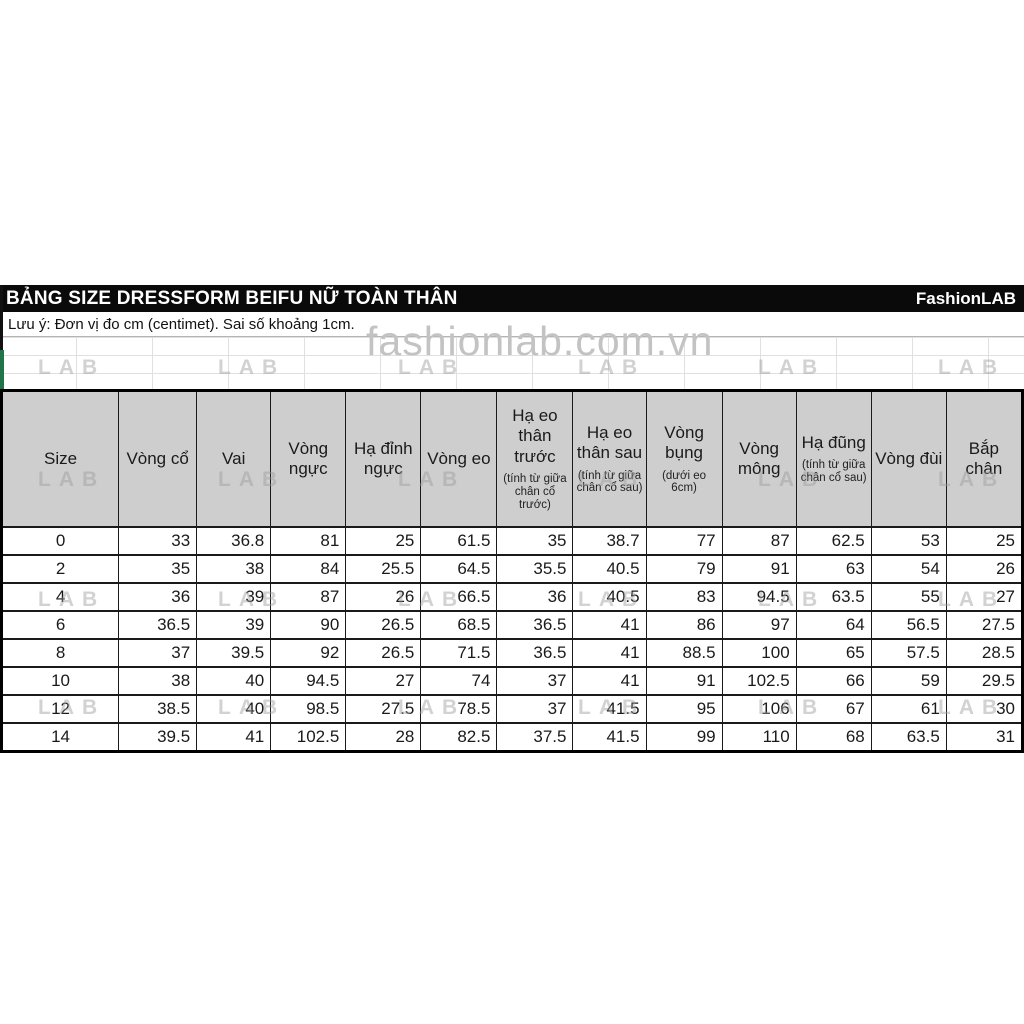 The height and width of the screenshot is (1024, 1024). Describe the element at coordinates (759, 681) in the screenshot. I see `value-cell: 102.5` at that location.